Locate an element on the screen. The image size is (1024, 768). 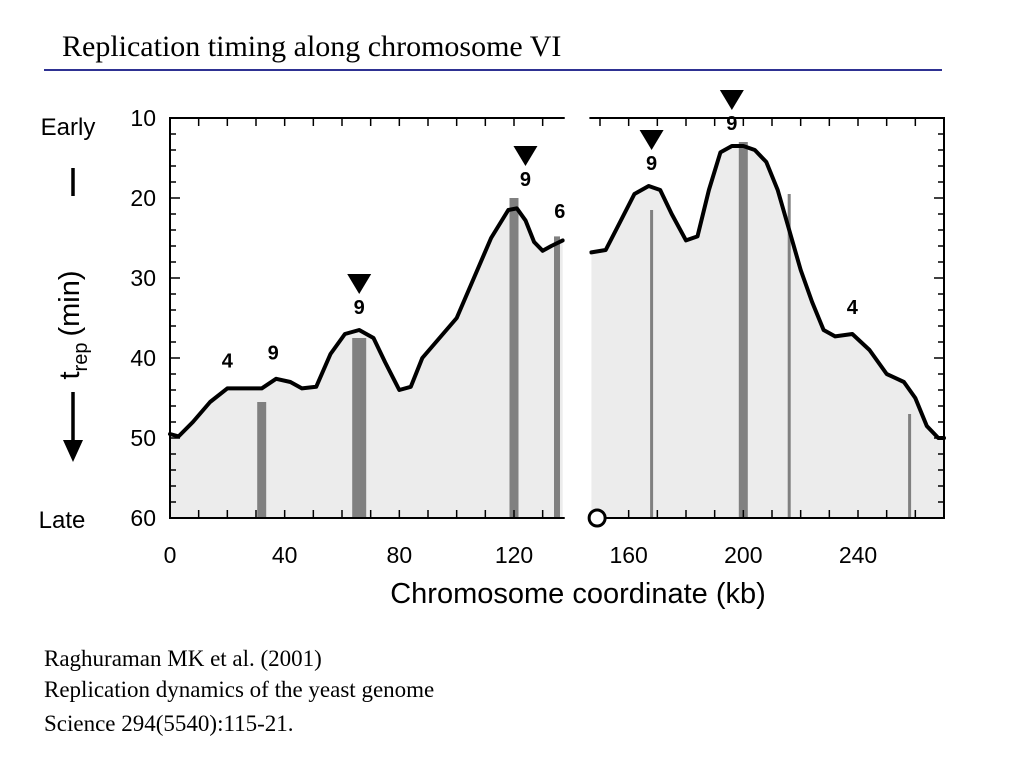
x-tick-labels: 0 40 80 120 160 200 240 is located at coordinates (521, 555).